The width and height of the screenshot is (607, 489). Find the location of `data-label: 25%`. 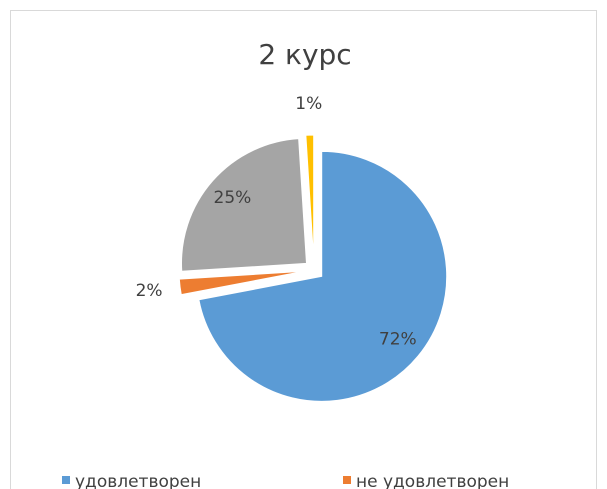

data-label: 25% is located at coordinates (233, 198).